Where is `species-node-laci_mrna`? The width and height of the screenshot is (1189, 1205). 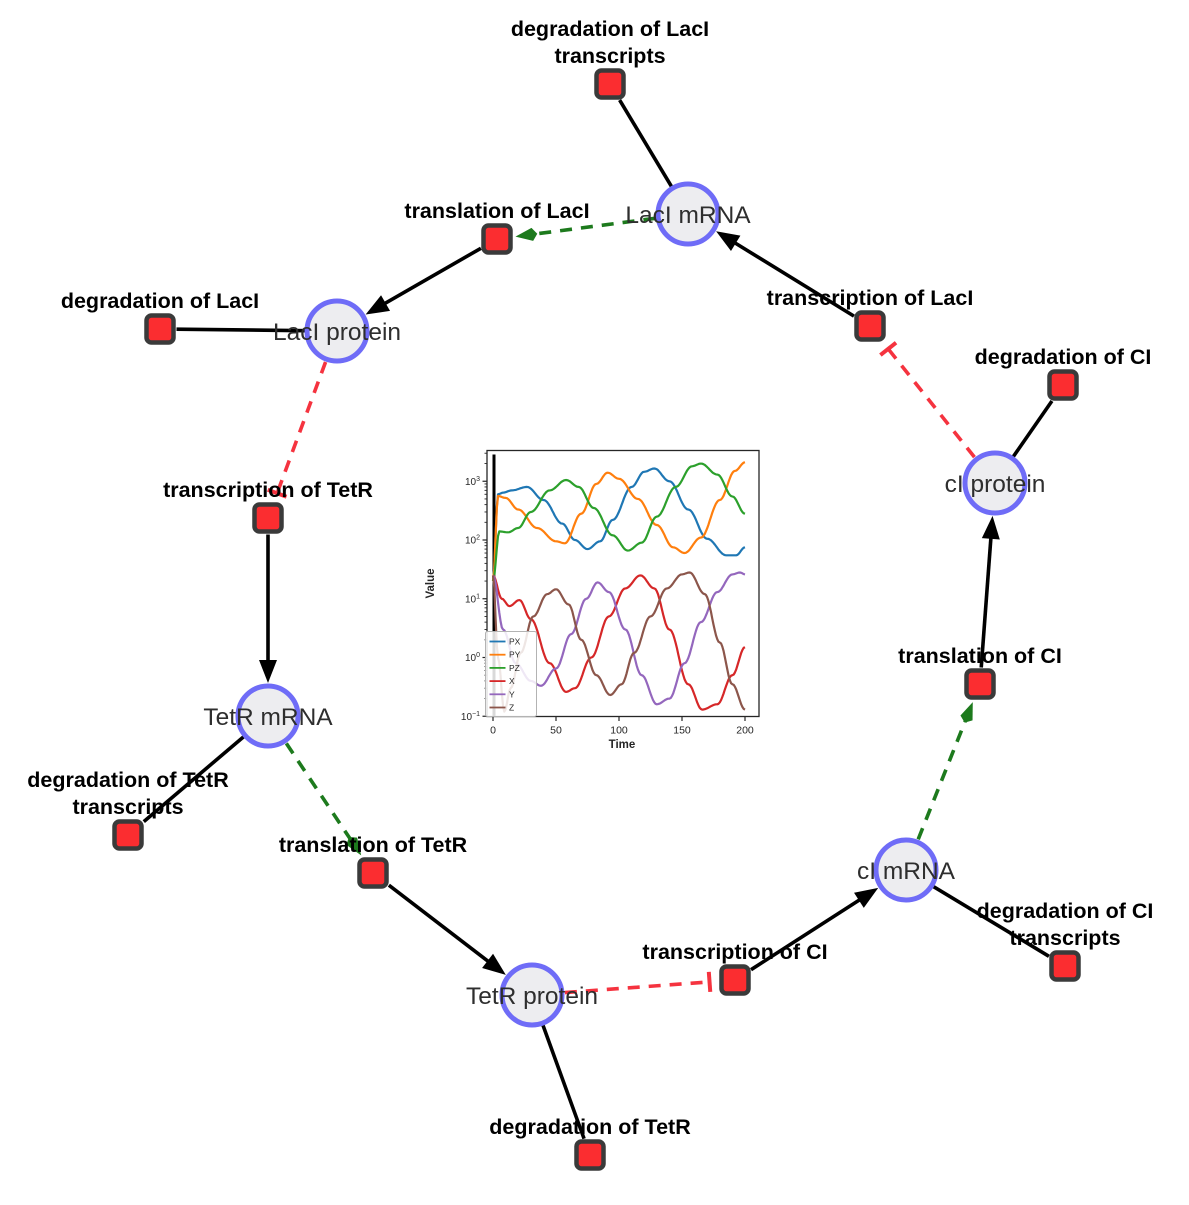
species-node-laci_mrna is located at coordinates (688, 214).